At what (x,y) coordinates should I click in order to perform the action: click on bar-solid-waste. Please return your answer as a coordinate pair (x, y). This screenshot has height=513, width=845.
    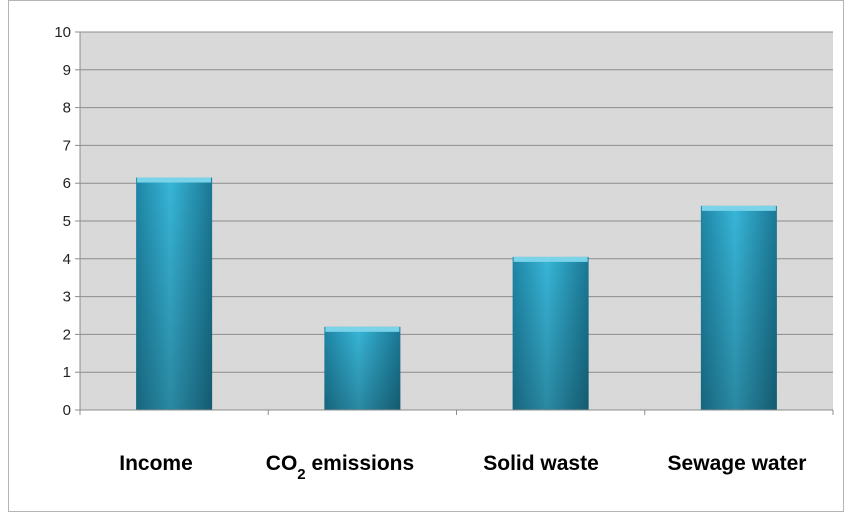
    Looking at the image, I should click on (550, 333).